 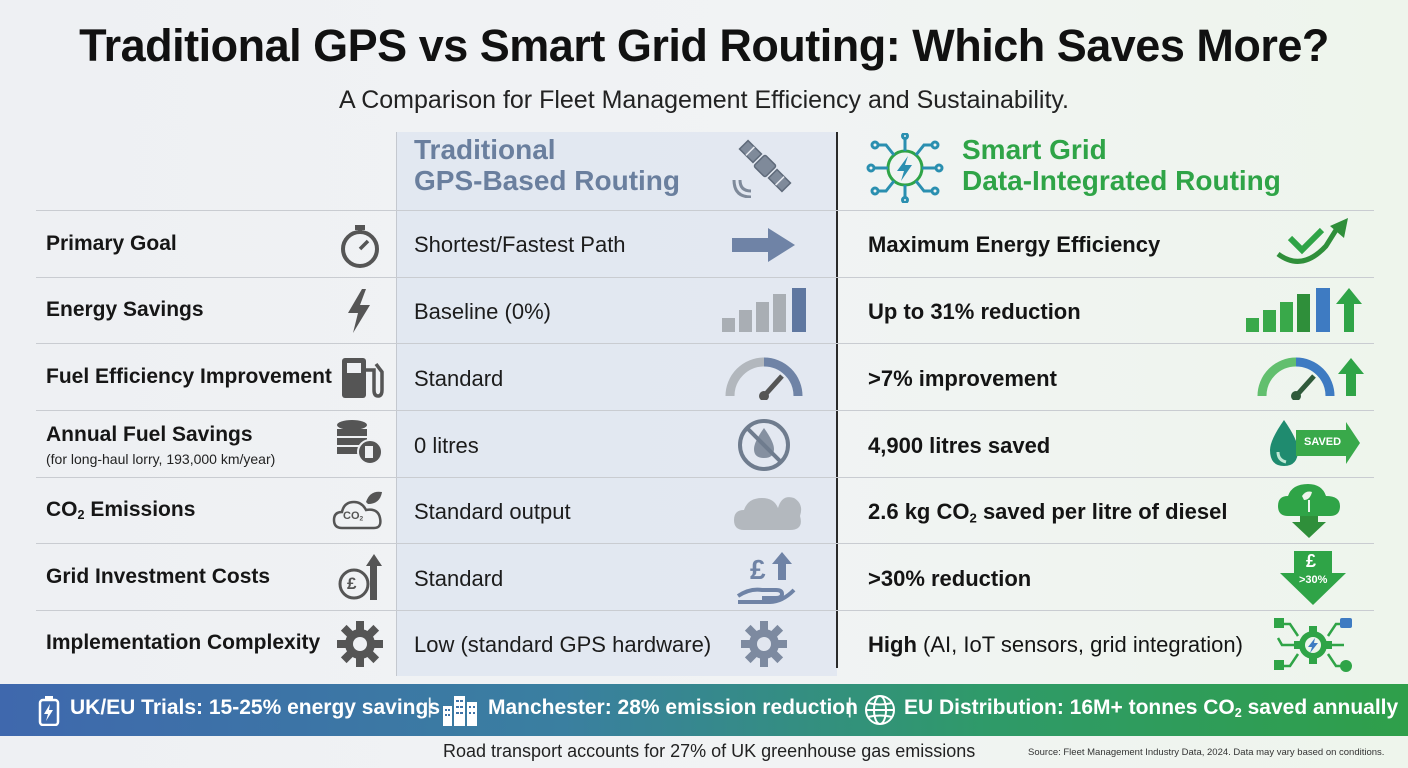 What do you see at coordinates (255, 707) in the screenshot?
I see `banner-stat-trials: UK/EU Trials: 15-25% energy savings` at bounding box center [255, 707].